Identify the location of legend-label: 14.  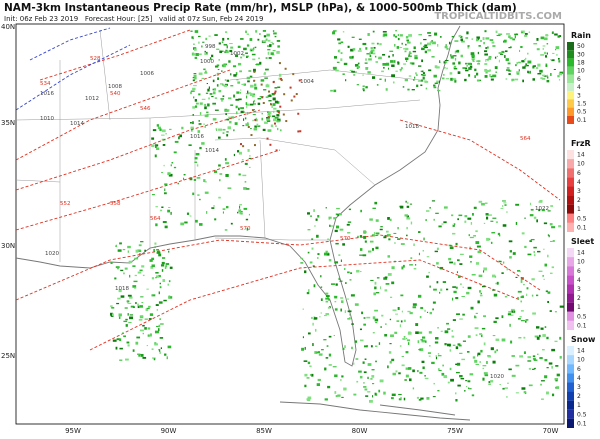
(581, 351).